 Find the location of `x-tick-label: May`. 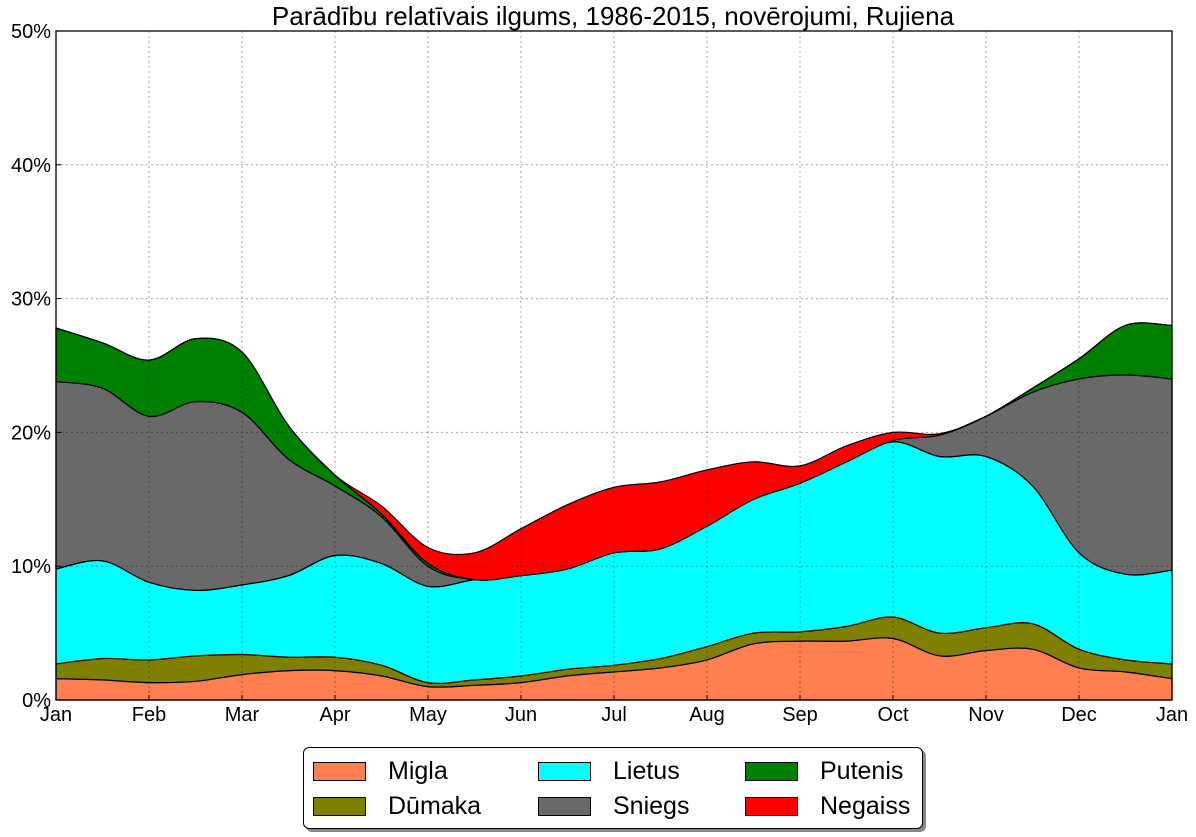

x-tick-label: May is located at coordinates (428, 715).